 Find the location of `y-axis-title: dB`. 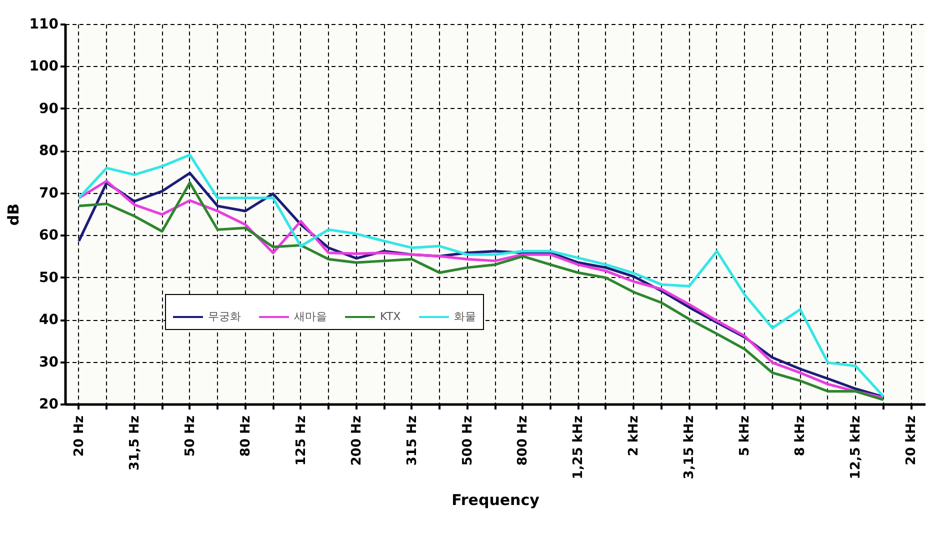

y-axis-title: dB is located at coordinates (13, 214).